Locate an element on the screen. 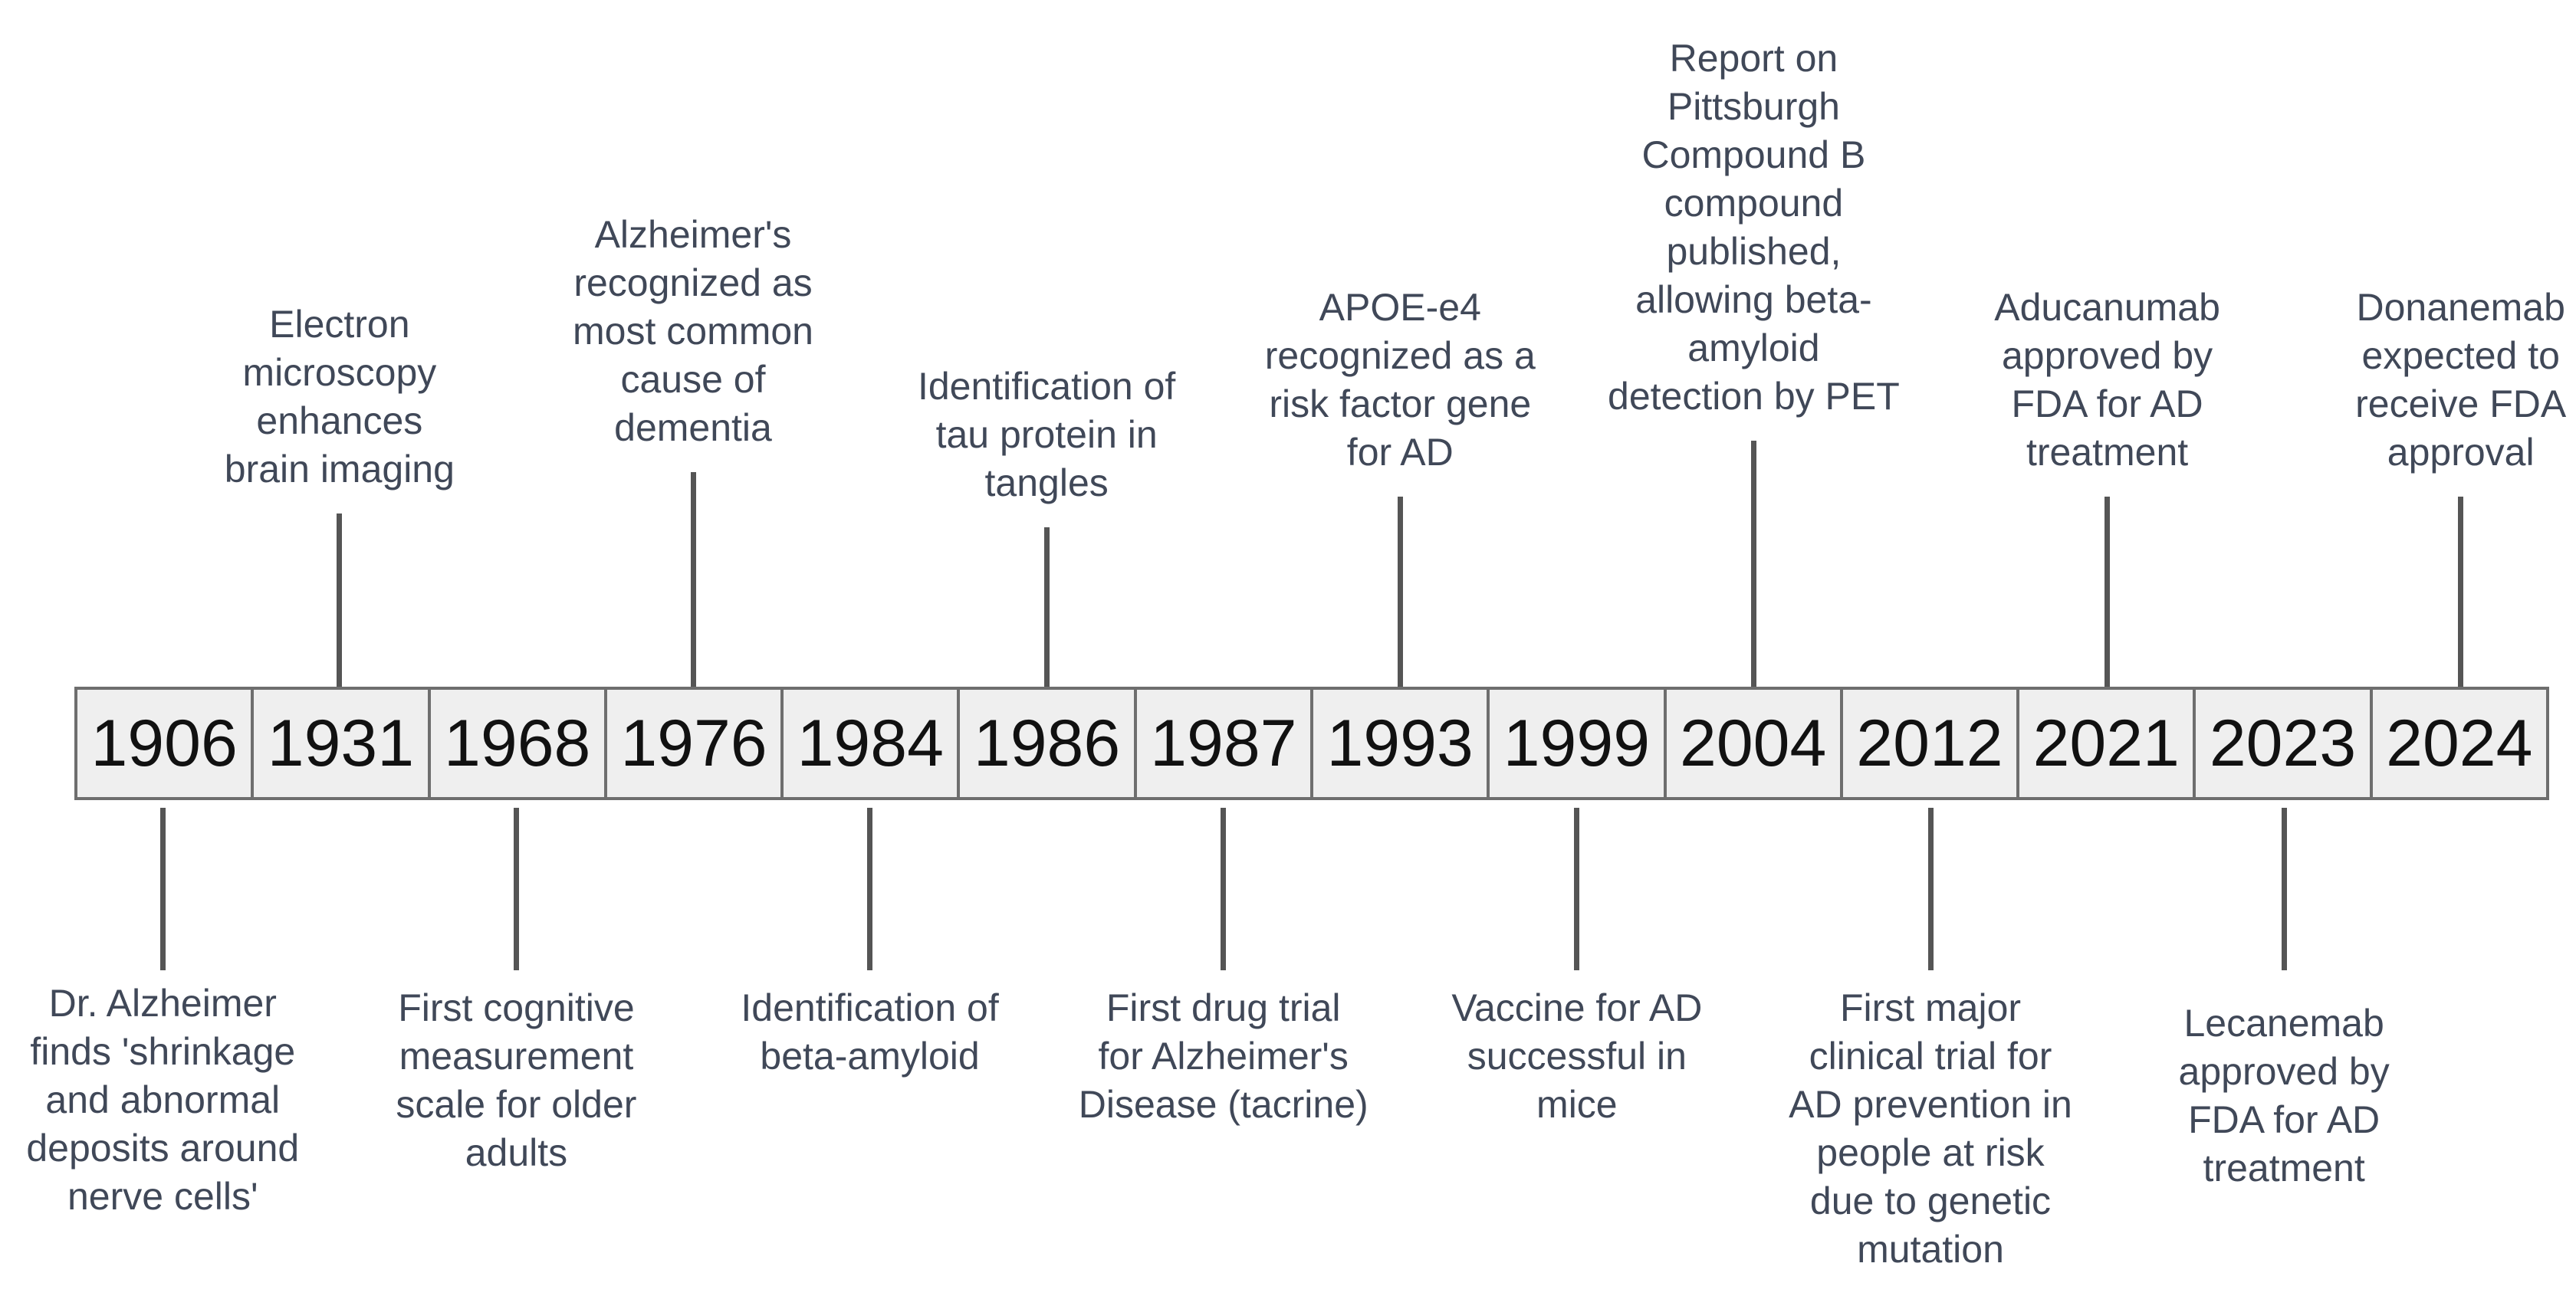 The width and height of the screenshot is (2576, 1296). event-label-line: recognized as a is located at coordinates (1400, 355).